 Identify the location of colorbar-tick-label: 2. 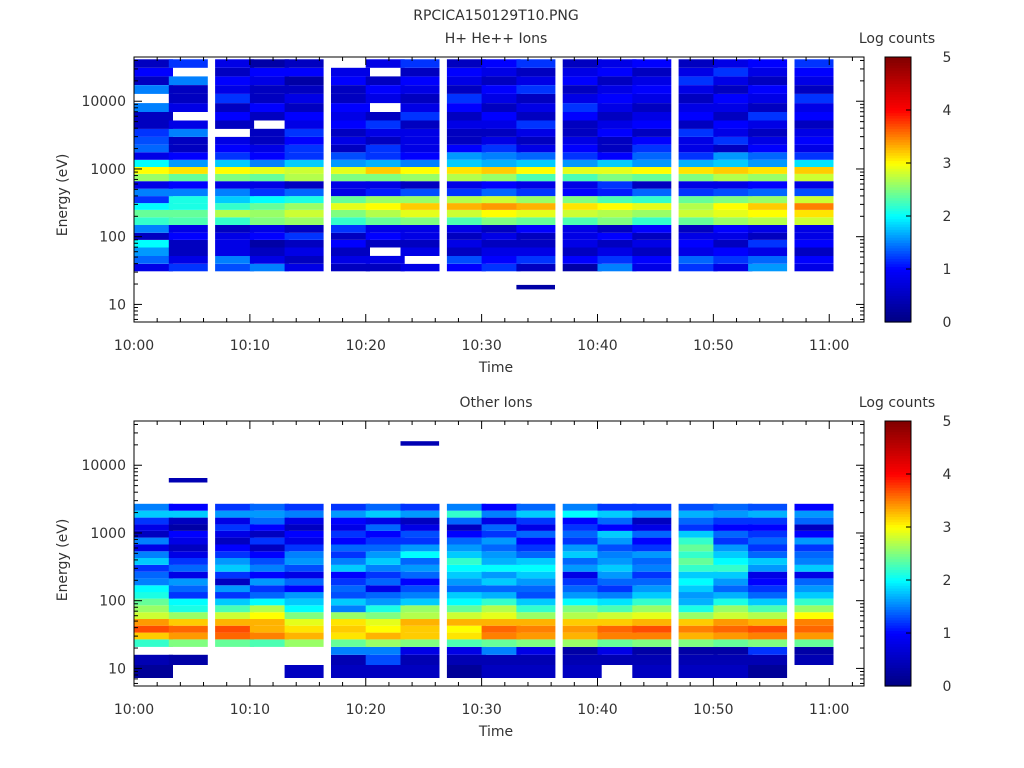
(947, 217).